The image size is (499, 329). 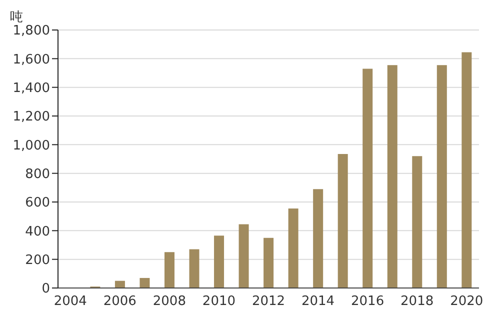 What do you see at coordinates (318, 302) in the screenshot?
I see `x-tick-label: 2014` at bounding box center [318, 302].